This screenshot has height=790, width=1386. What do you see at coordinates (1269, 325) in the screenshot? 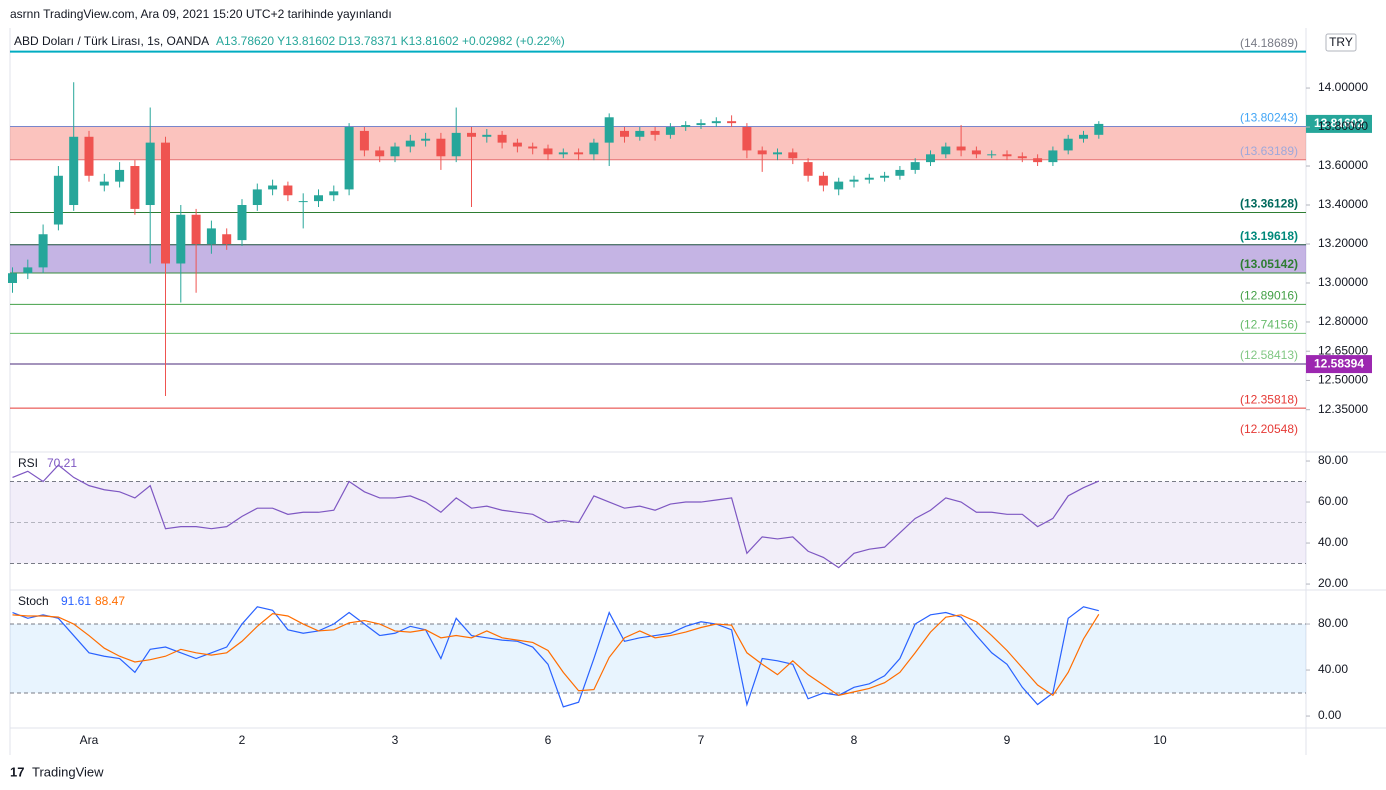
I see `price-level-label: (12.74156)` at bounding box center [1269, 325].